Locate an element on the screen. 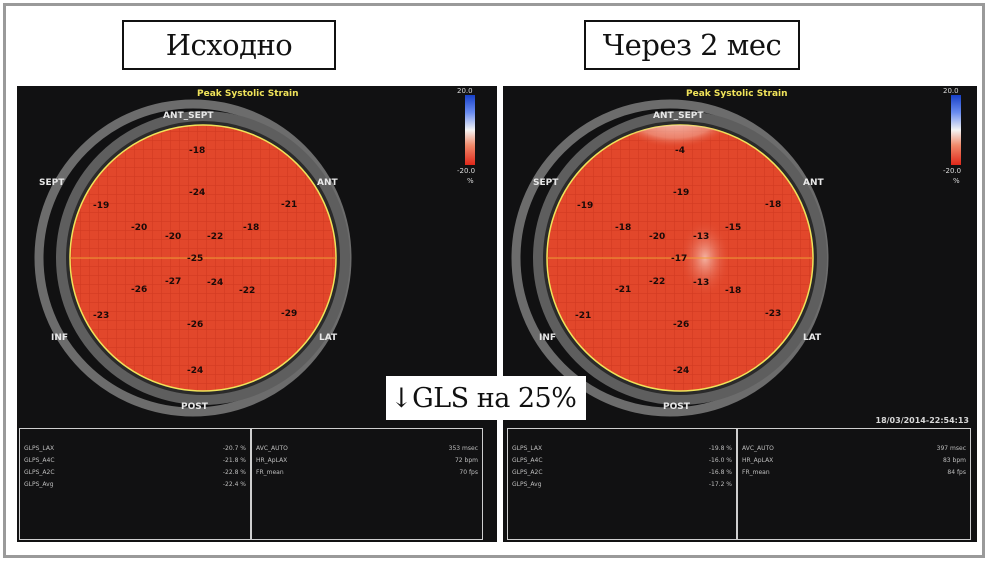  table-row: GLPS_Avg -17.2 % is located at coordinates (622, 484).